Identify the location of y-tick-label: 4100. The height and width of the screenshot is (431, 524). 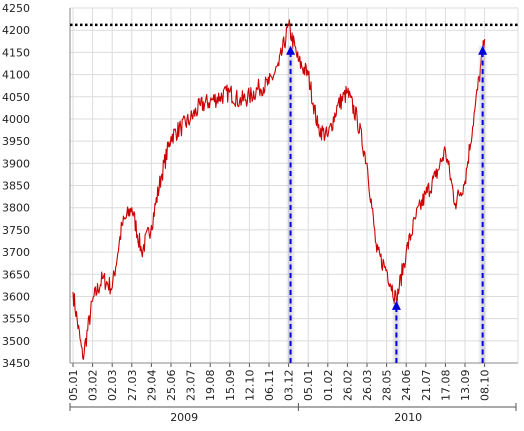
(16, 75).